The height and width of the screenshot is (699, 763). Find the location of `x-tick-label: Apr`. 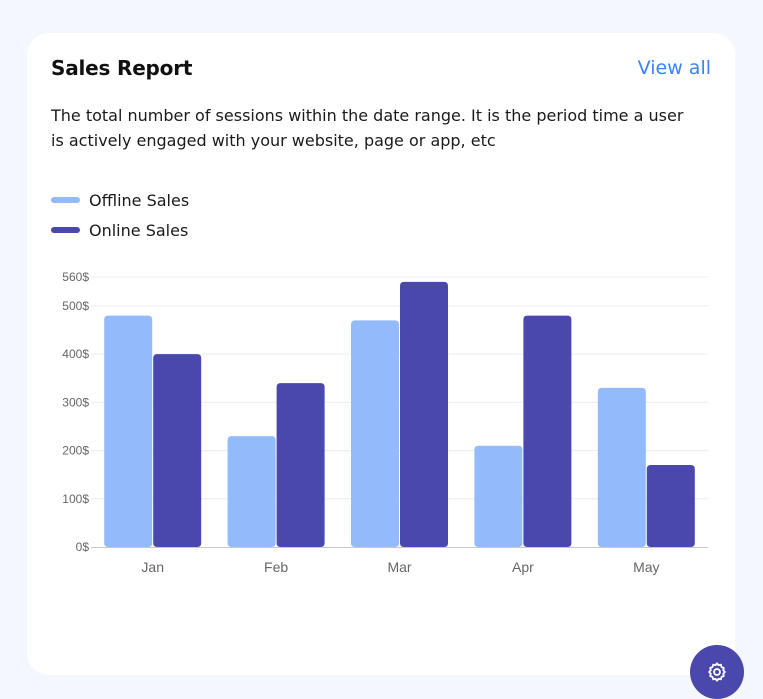

x-tick-label: Apr is located at coordinates (523, 567).